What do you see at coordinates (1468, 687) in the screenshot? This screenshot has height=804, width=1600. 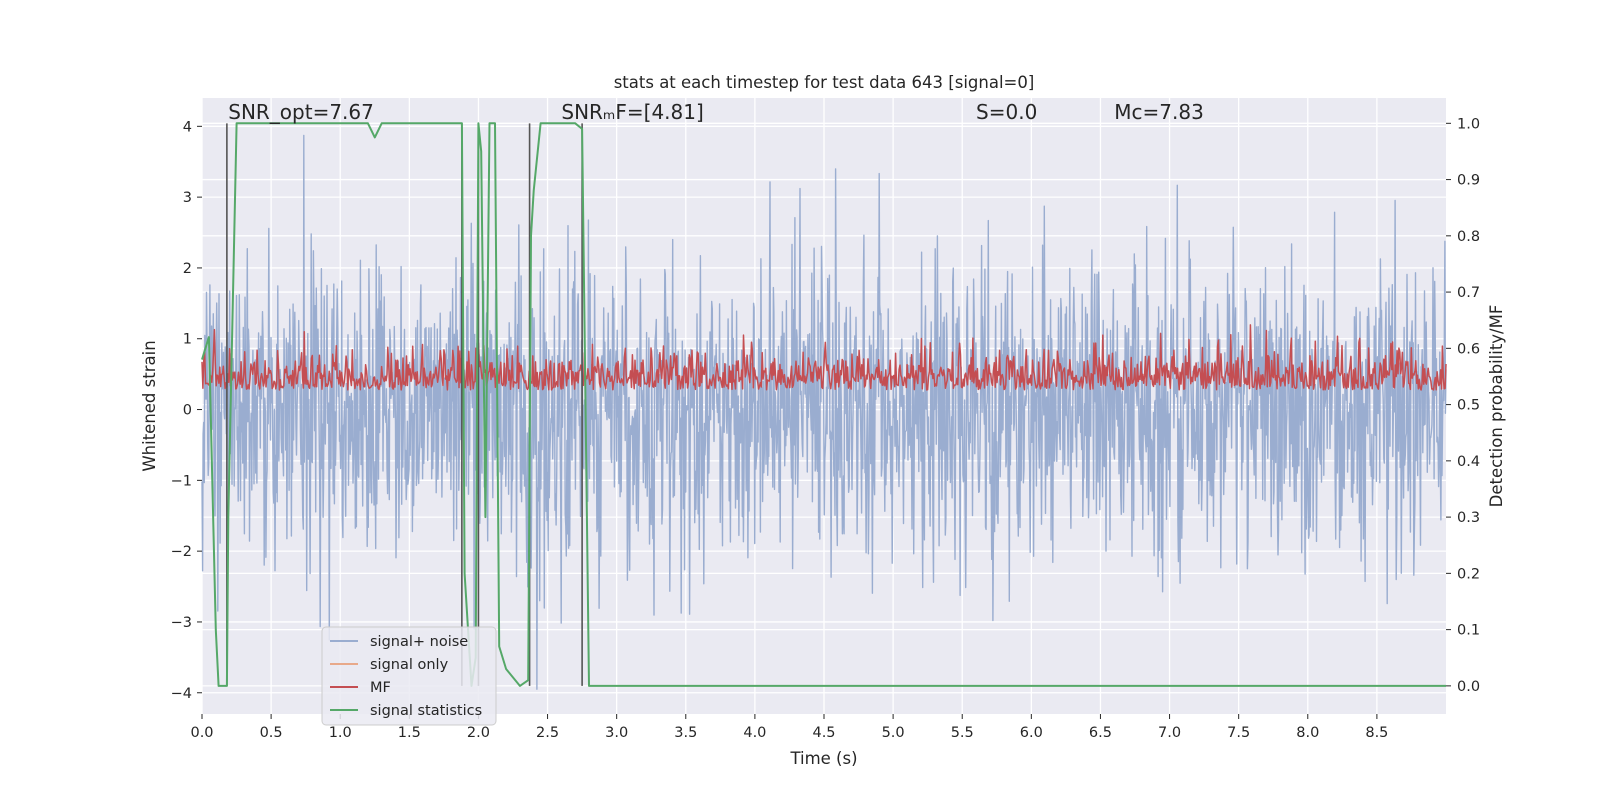 I see `y-tick-label-right: 0.0` at bounding box center [1468, 687].